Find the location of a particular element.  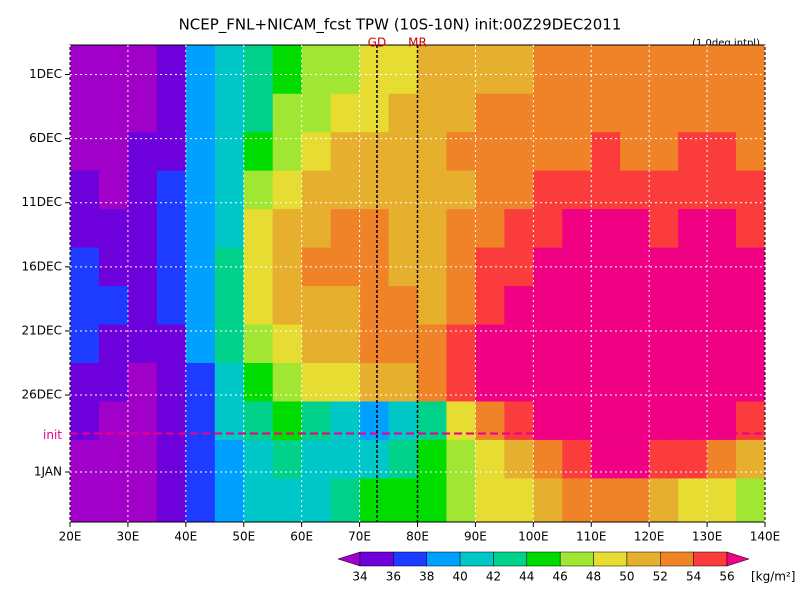

y-tick-label: 1DEC is located at coordinates (45, 74).